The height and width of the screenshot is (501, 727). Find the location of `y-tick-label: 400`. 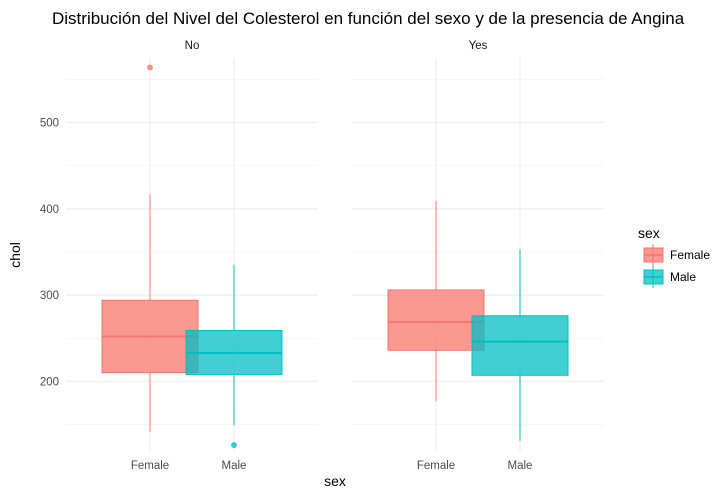

y-tick-label: 400 is located at coordinates (49, 210).